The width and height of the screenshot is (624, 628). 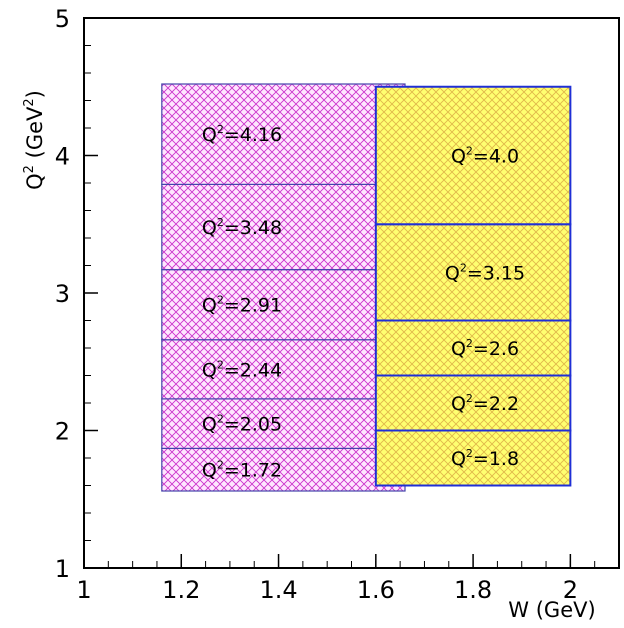 What do you see at coordinates (278, 590) in the screenshot?
I see `x-tick-label: 1.4` at bounding box center [278, 590].